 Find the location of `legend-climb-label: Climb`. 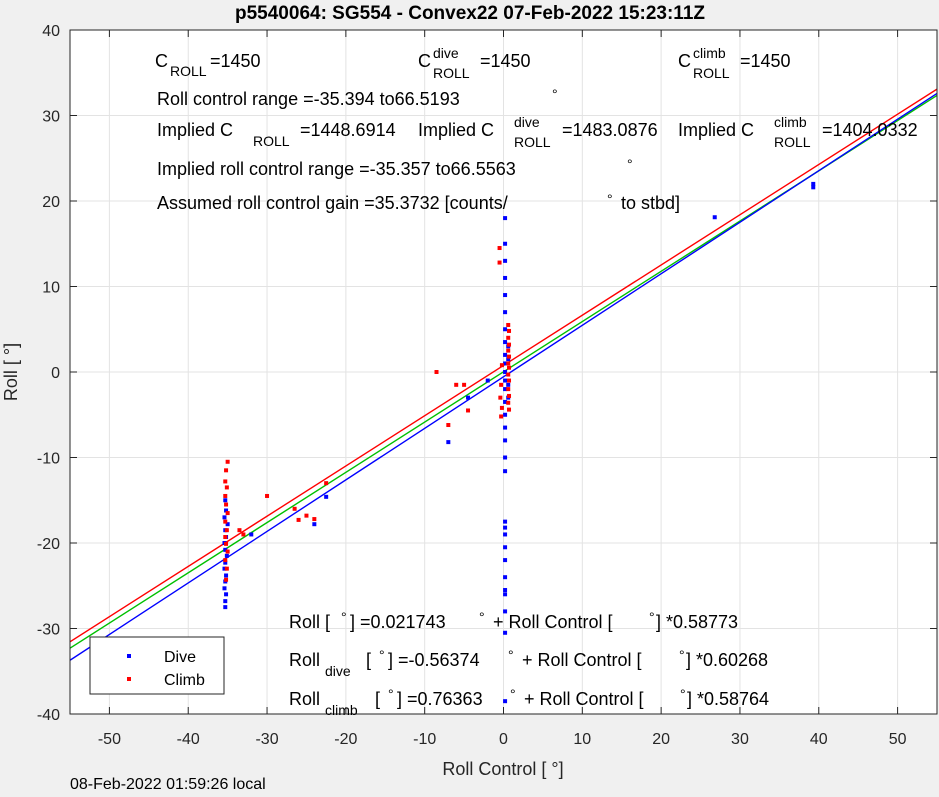

legend-climb-label: Climb is located at coordinates (184, 680).